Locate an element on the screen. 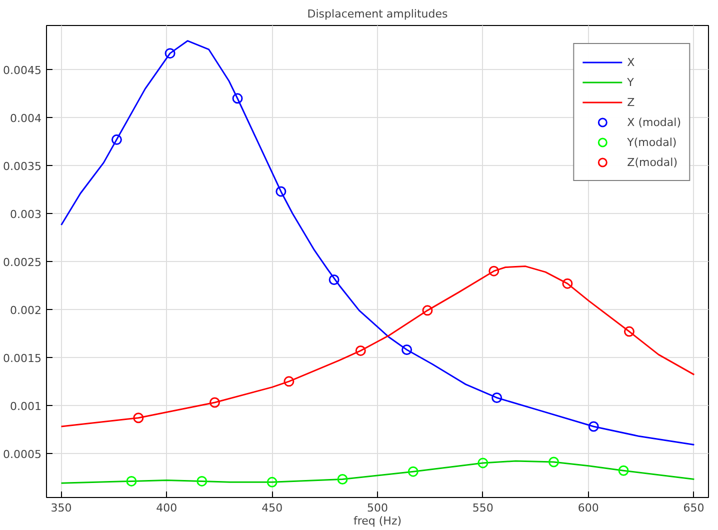 The height and width of the screenshot is (530, 718). x-tick-label: 350 is located at coordinates (61, 508).